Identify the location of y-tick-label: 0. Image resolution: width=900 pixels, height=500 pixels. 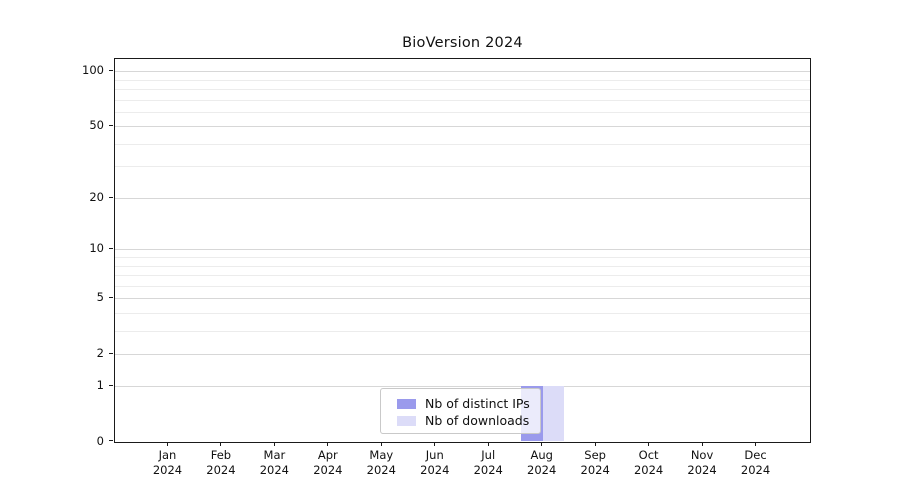
(100, 441).